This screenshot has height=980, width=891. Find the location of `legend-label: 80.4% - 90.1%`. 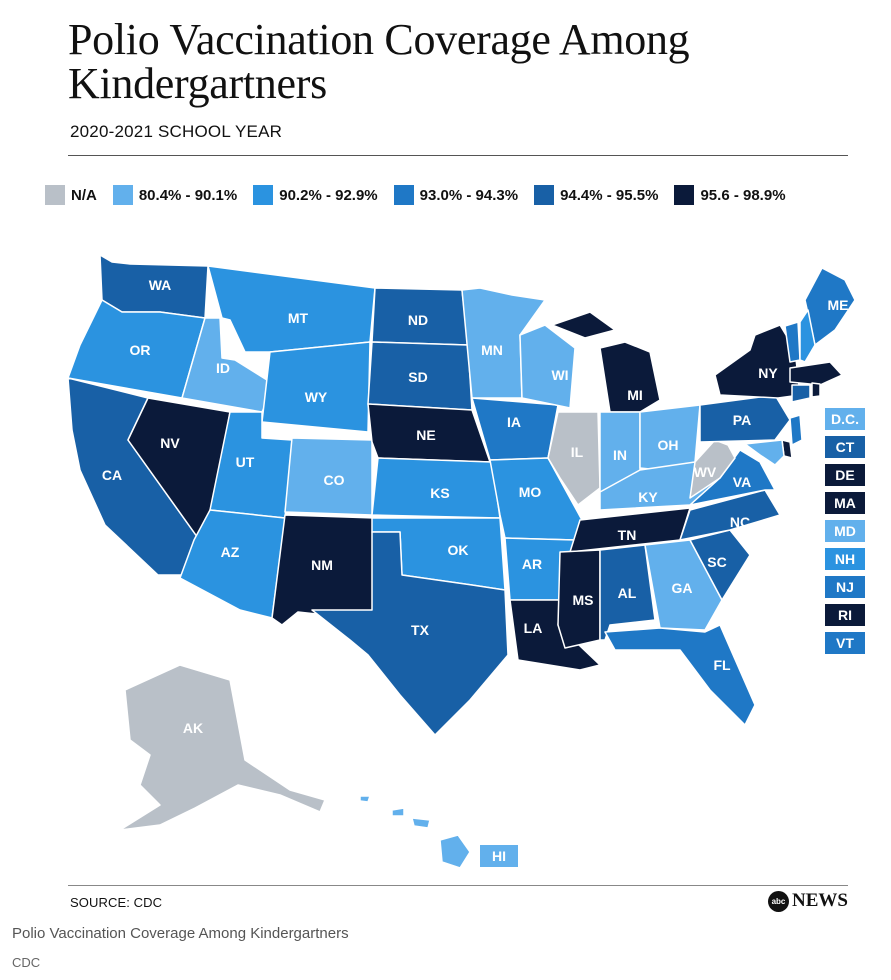

legend-label: 80.4% - 90.1% is located at coordinates (188, 195).